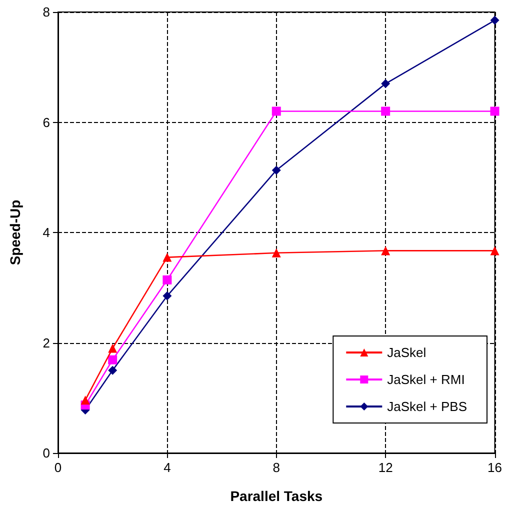 This screenshot has width=505, height=523. Describe the element at coordinates (426, 379) in the screenshot. I see `legend-label: JaSkel + RMI` at that location.